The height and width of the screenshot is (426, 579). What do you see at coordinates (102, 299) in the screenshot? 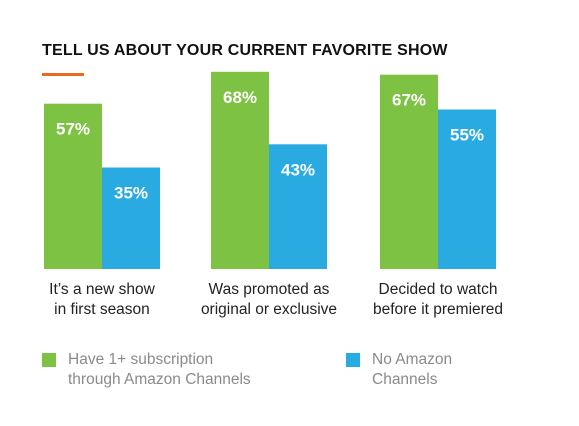
I see `category-label-new-show: It’s a new show in first season` at bounding box center [102, 299].